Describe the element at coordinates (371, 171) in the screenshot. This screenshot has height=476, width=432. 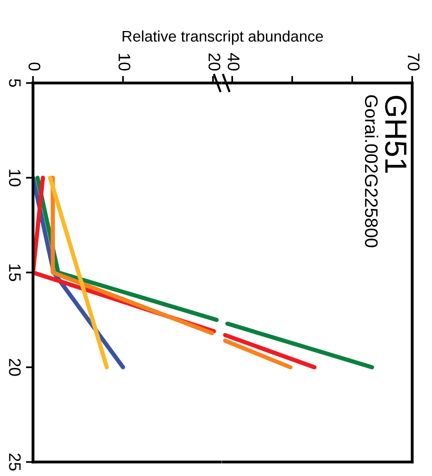
I see `text: Gorai.002G225800` at that location.